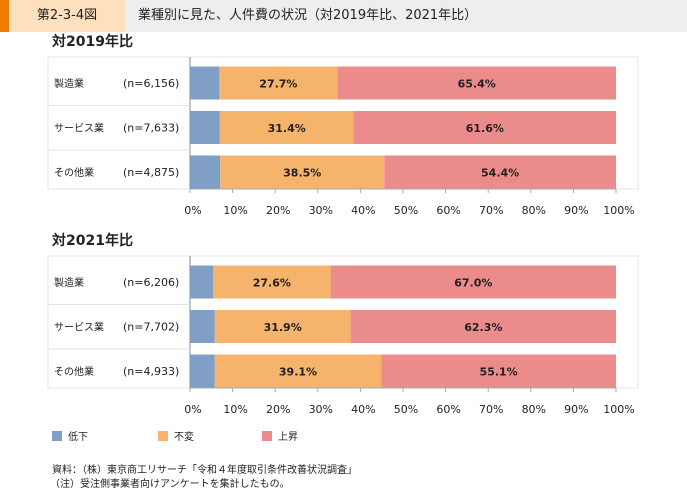 The width and height of the screenshot is (687, 490). Describe the element at coordinates (151, 282) in the screenshot. I see `n-label: (n=6,206)` at that location.